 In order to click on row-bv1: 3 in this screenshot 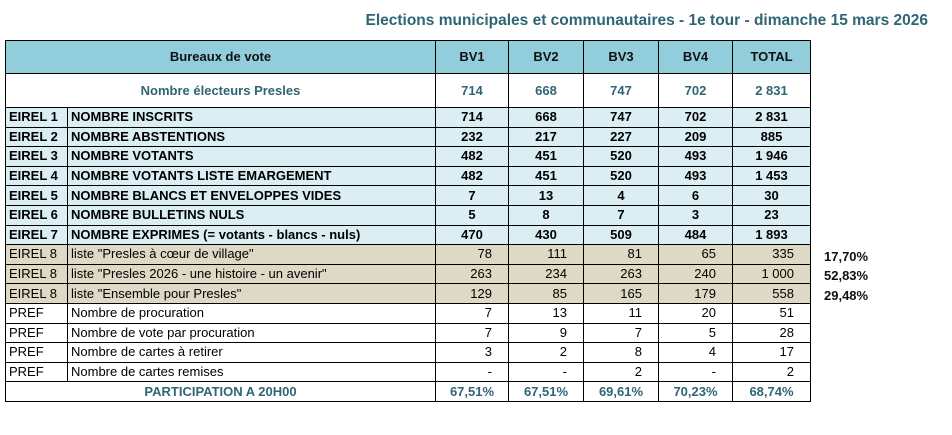, I will do `click(472, 352)`.